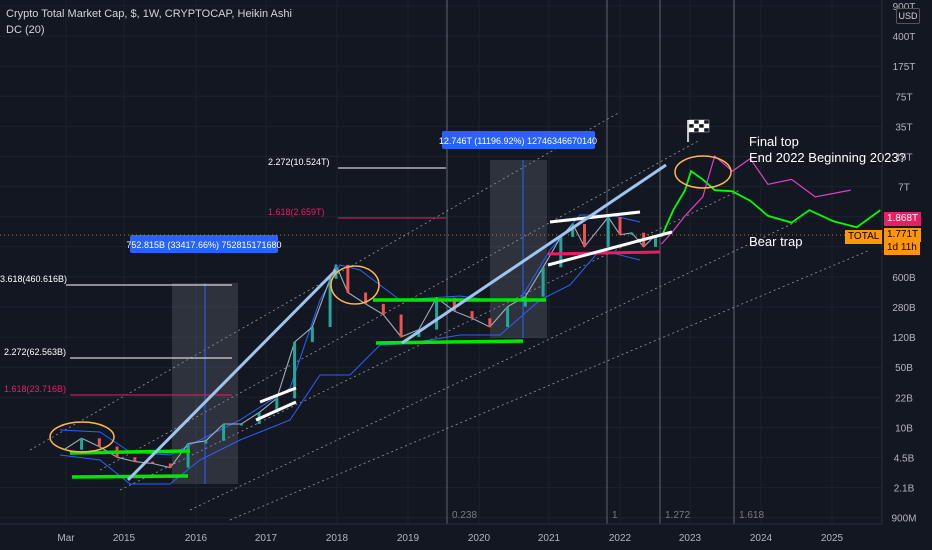 This screenshot has width=932, height=550. I want to click on currency-badge: USD, so click(908, 16).